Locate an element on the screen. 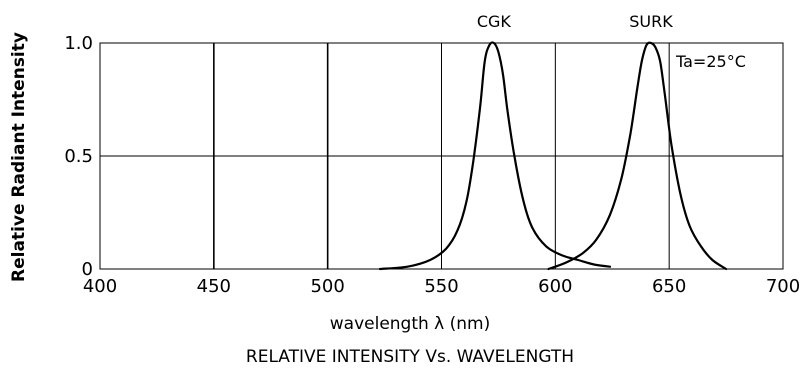 This screenshot has height=373, width=810. x-tick-label-700: 700 is located at coordinates (783, 286).